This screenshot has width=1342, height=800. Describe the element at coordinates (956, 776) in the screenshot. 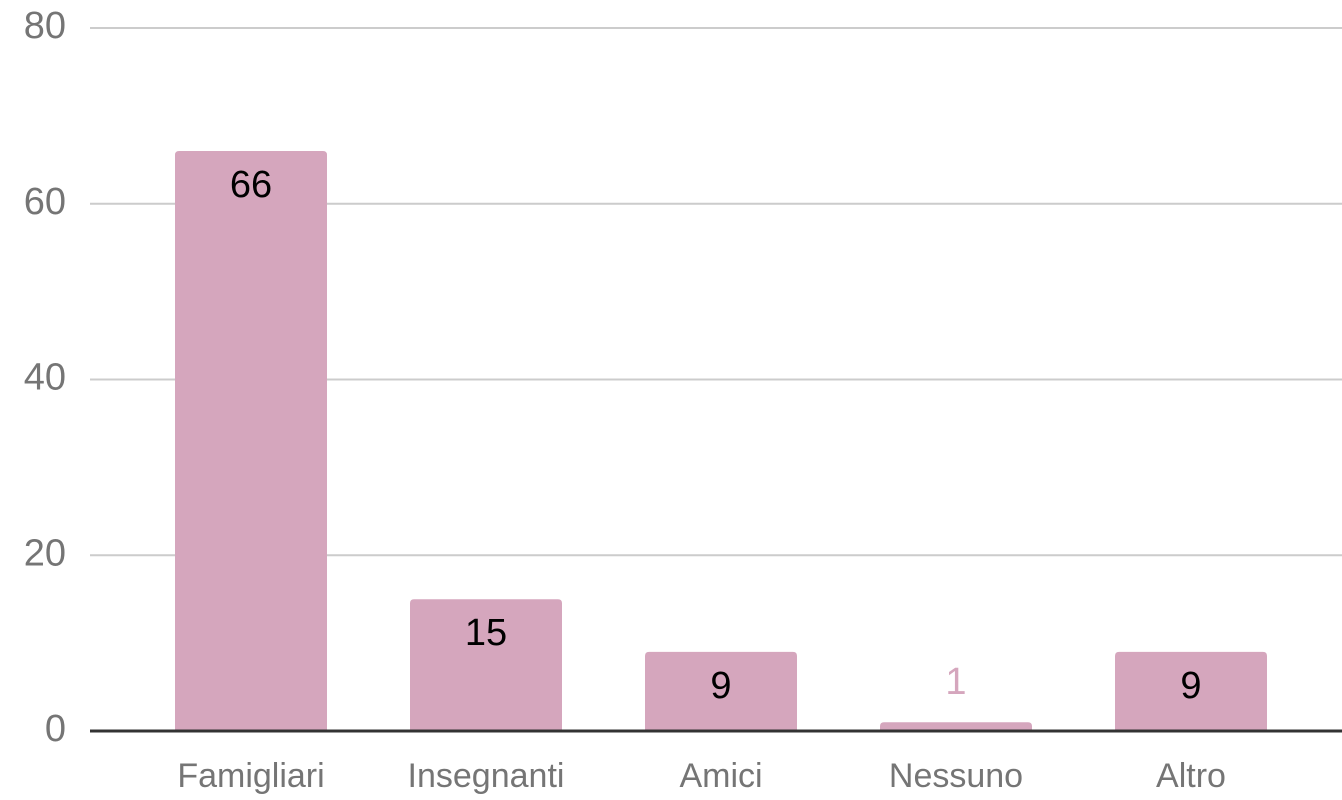

I see `x-tick-label: Nessuno` at that location.